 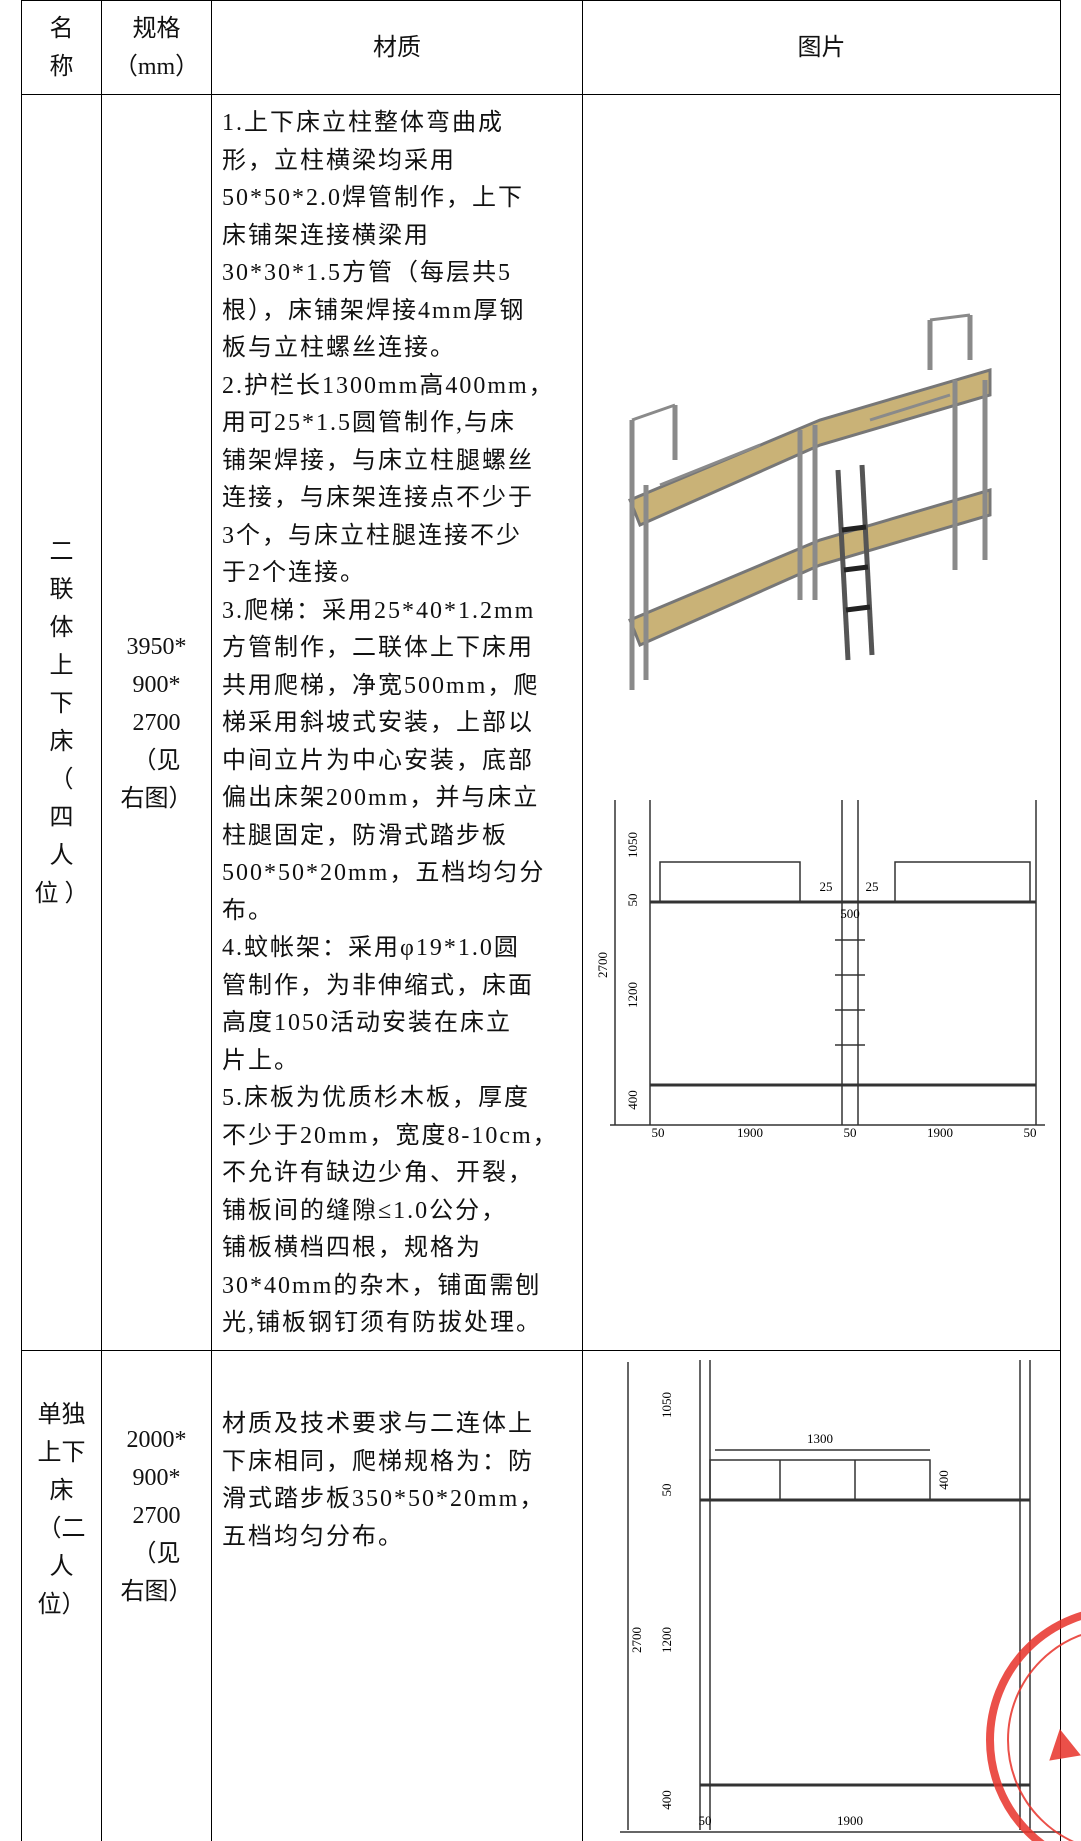 I want to click on text-line: 管制作，为非伸缩式，床面, so click(x=378, y=985).